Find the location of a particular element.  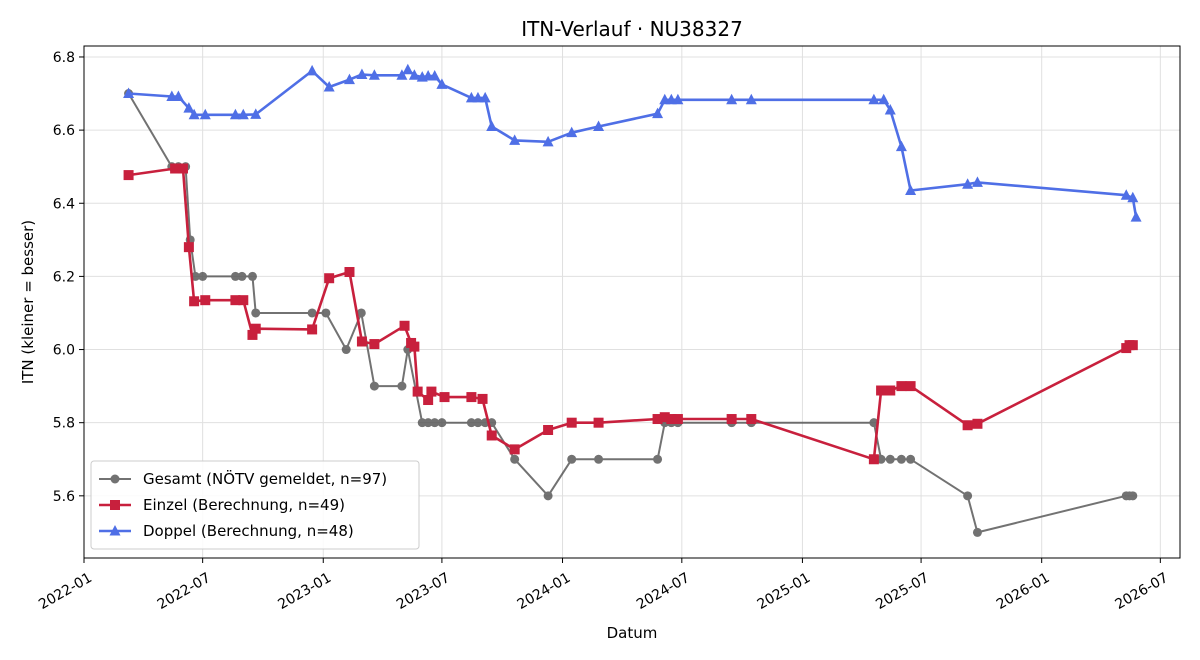

x-tick-label: 2024-07 is located at coordinates (663, 591).